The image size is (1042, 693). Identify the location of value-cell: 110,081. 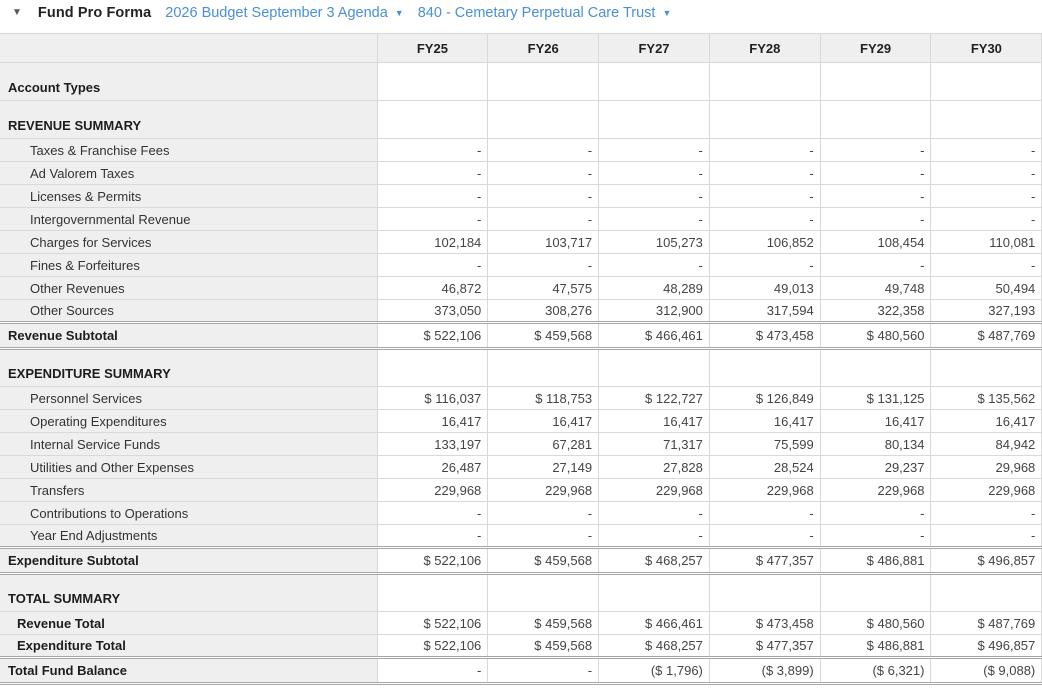
(986, 242).